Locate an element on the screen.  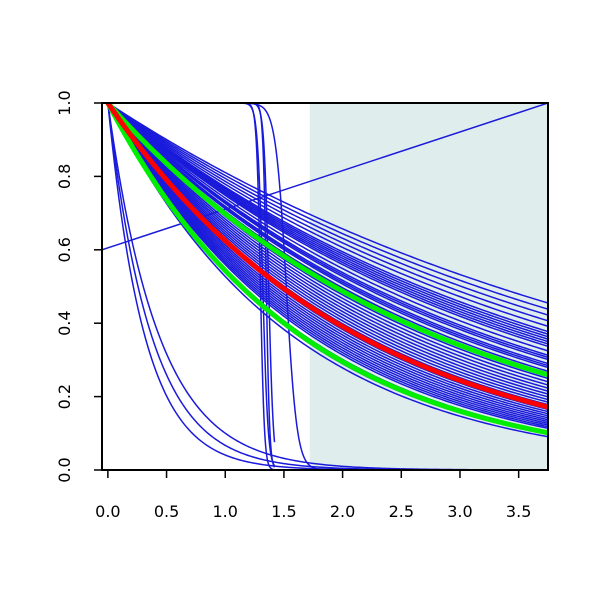
y-tick-label-5: 1.0 is located at coordinates (64, 102).